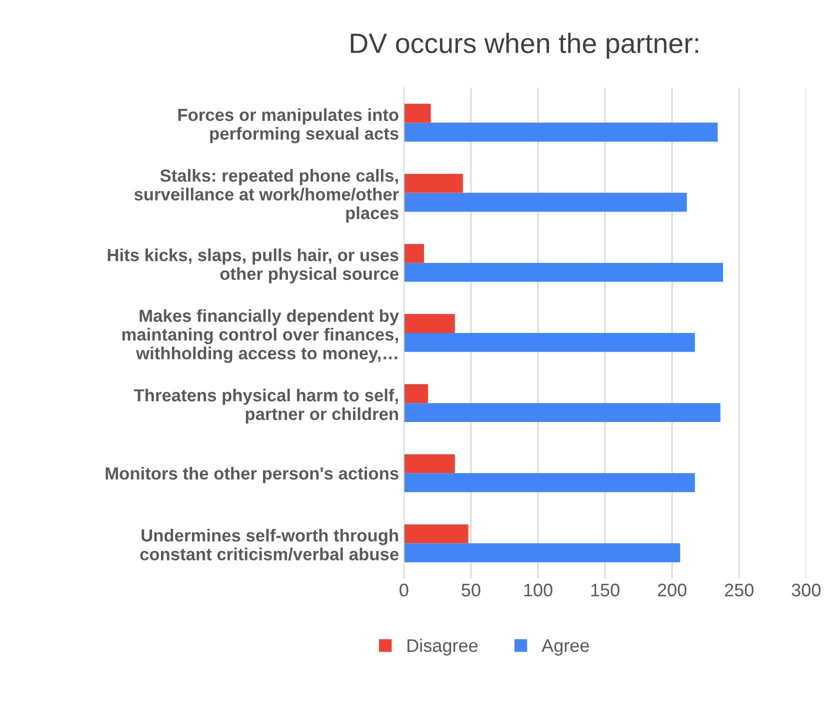 This screenshot has width=838, height=701. What do you see at coordinates (253, 266) in the screenshot?
I see `y-tick-label: Hits kicks, slaps, pulls hair, or uses other physical source` at bounding box center [253, 266].